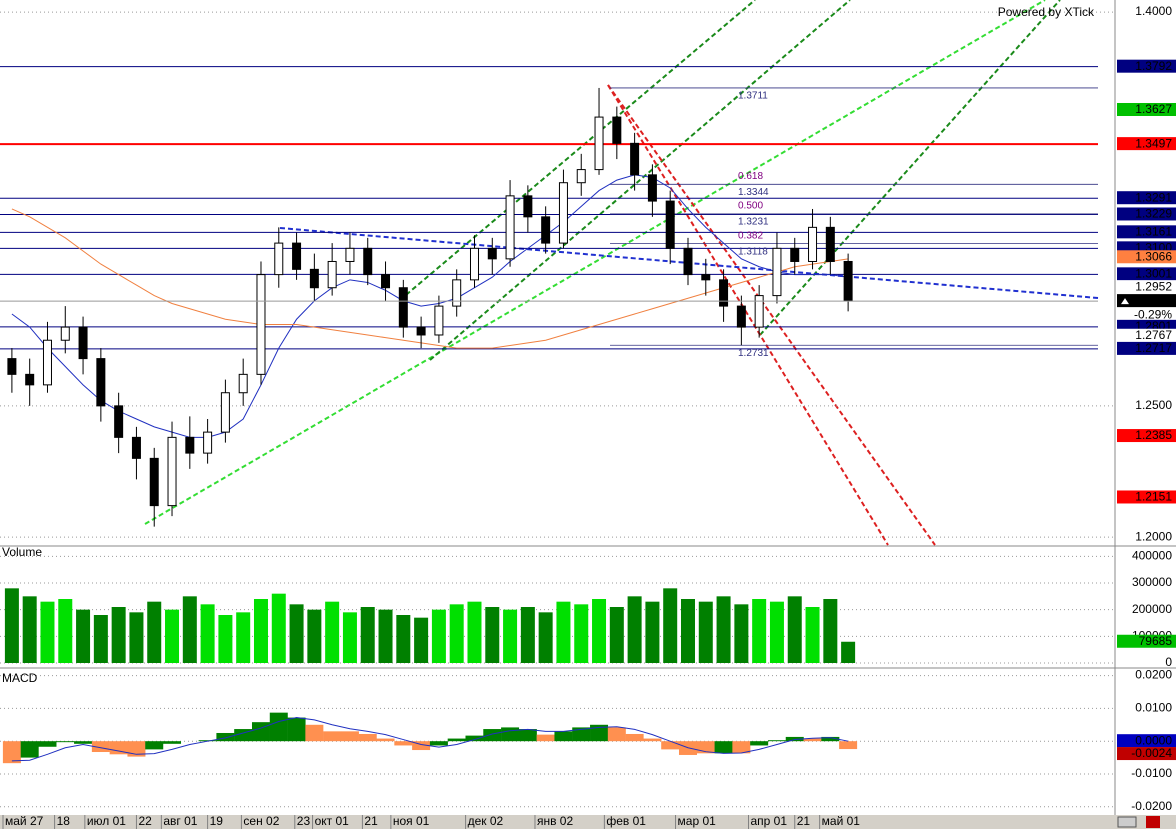 The width and height of the screenshot is (1176, 829). What do you see at coordinates (697, 821) in the screenshot?
I see `x-tick-label: мар 01` at bounding box center [697, 821].